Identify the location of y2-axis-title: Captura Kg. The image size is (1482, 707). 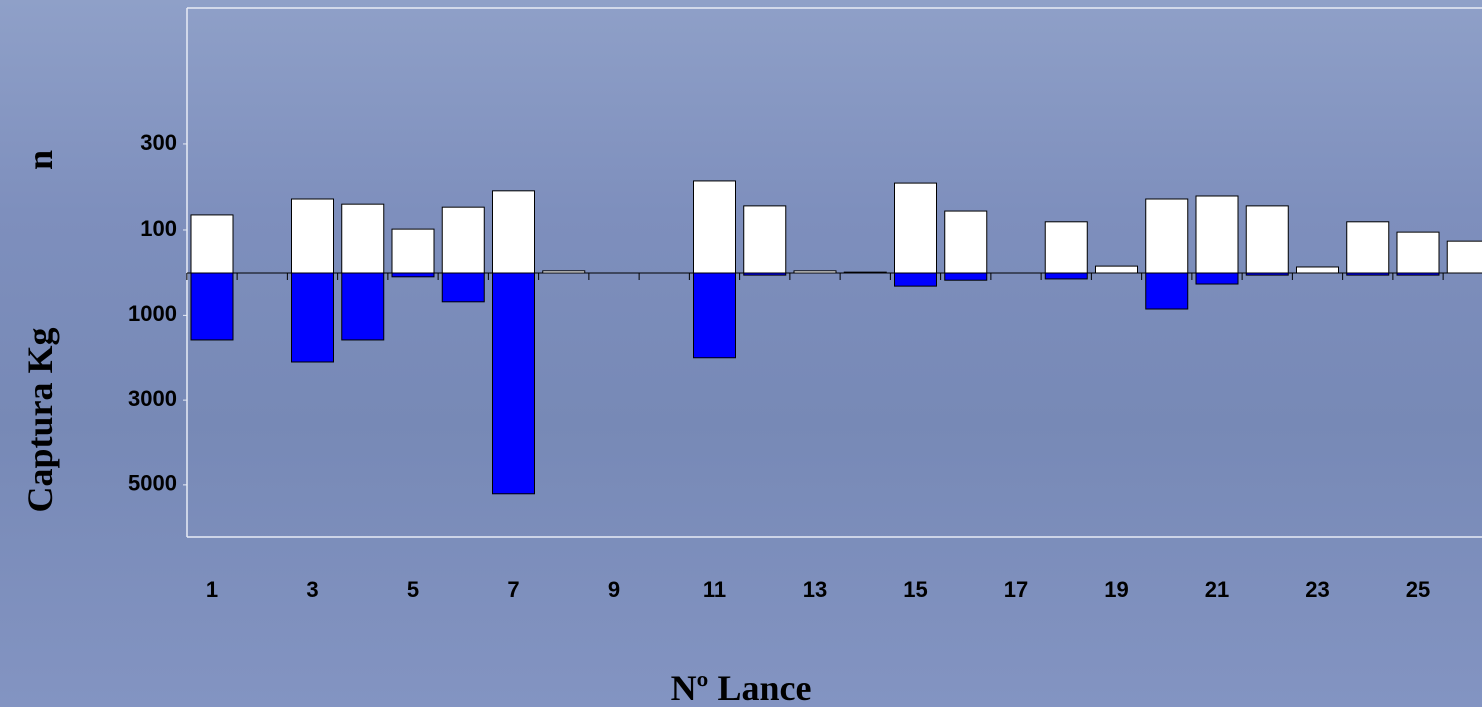
(40, 419).